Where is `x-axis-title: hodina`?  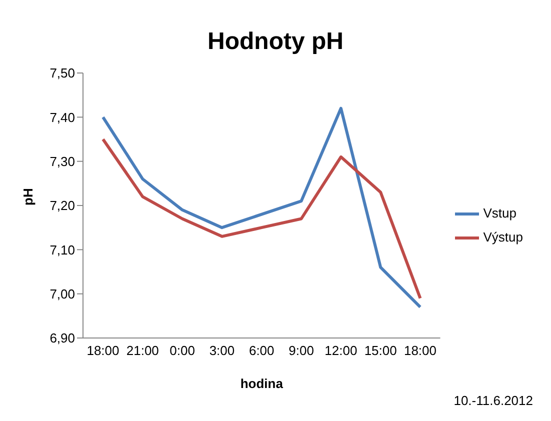 x-axis-title: hodina is located at coordinates (262, 383).